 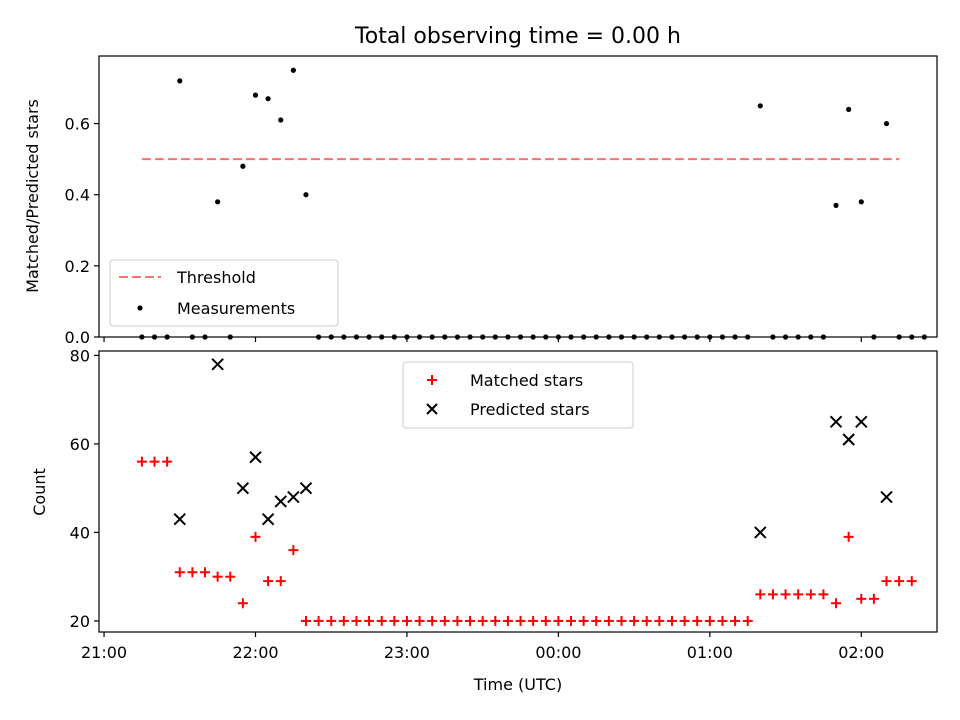 I want to click on legend-measurements-swatch, so click(x=140, y=308).